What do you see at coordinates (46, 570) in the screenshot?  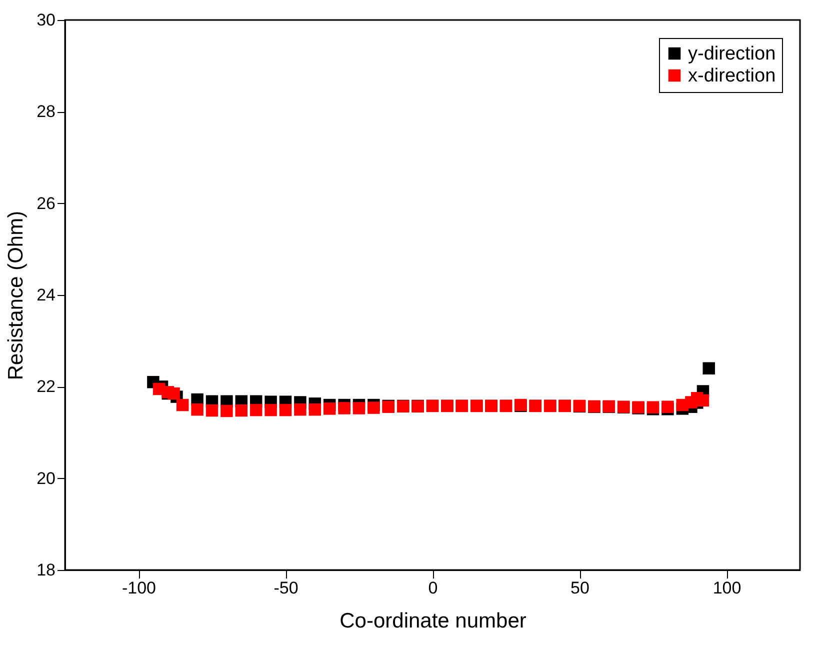 I see `y-tick-label: 18` at bounding box center [46, 570].